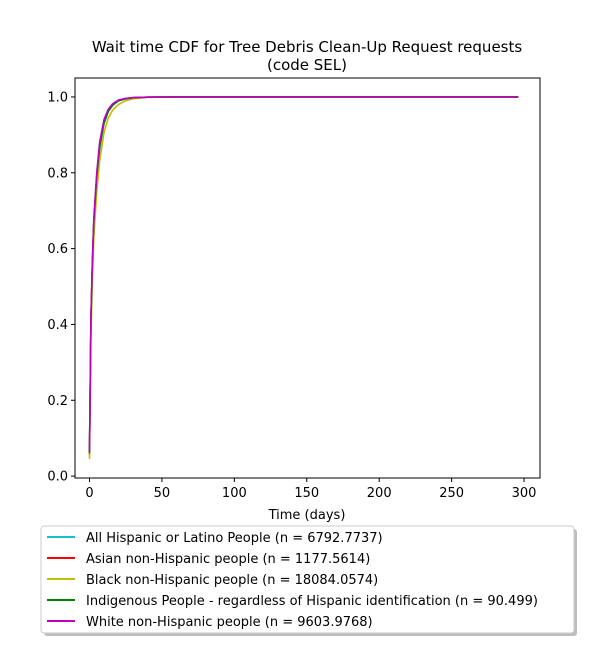 The width and height of the screenshot is (600, 650). I want to click on x-axis: 0 50 100 150 200 250 300, so click(310, 489).